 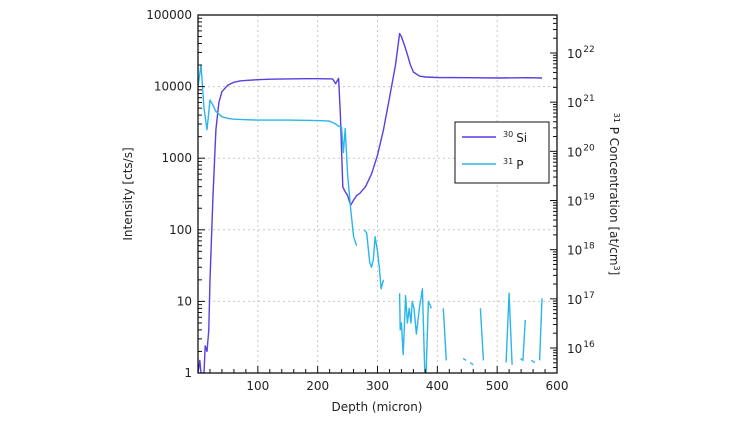 I want to click on x-tick-labels: 100 200 300 400 500 600, so click(x=407, y=386).